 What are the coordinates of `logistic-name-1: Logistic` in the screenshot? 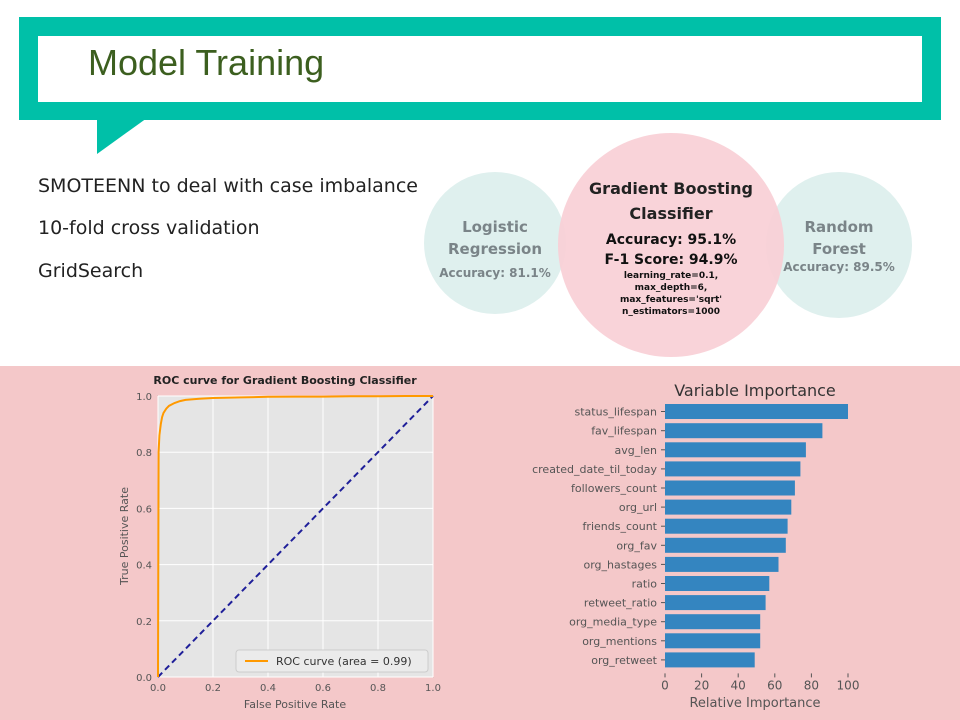 It's located at (495, 227).